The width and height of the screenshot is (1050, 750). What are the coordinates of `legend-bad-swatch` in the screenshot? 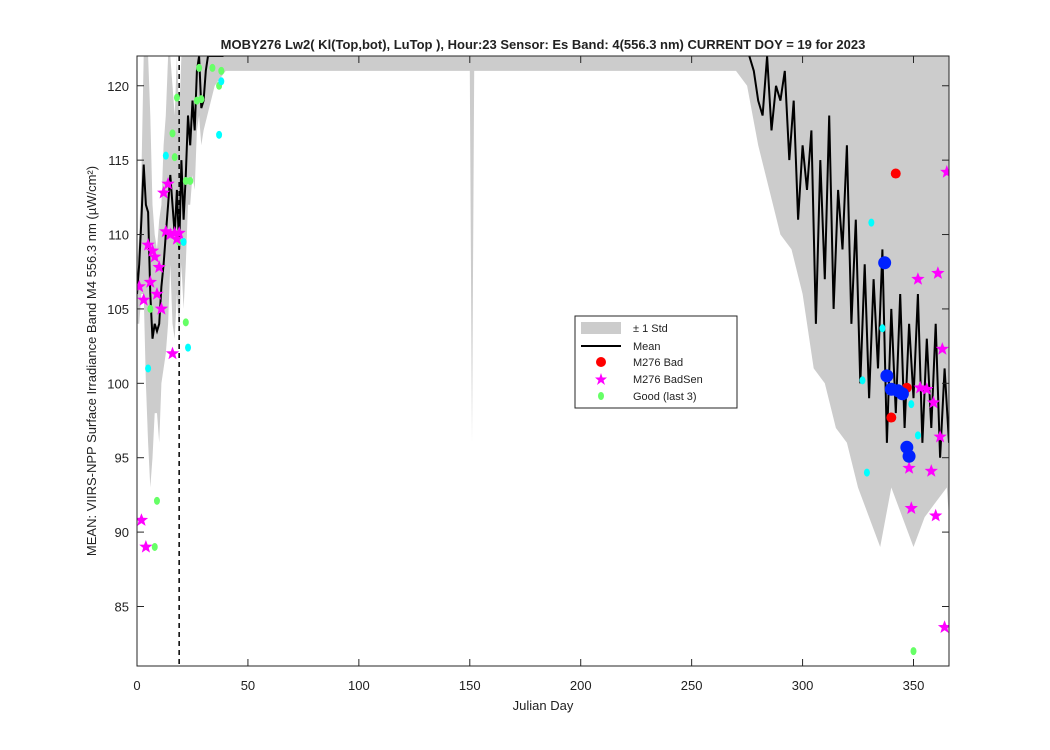 It's located at (601, 362).